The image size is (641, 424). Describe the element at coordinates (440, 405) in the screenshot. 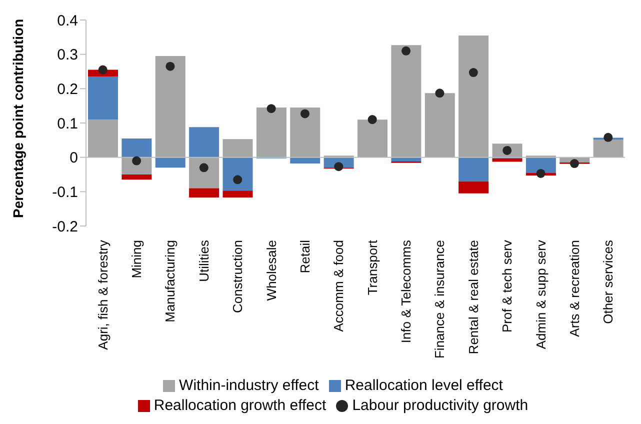

I see `legend-label: Labour productivity growth` at that location.